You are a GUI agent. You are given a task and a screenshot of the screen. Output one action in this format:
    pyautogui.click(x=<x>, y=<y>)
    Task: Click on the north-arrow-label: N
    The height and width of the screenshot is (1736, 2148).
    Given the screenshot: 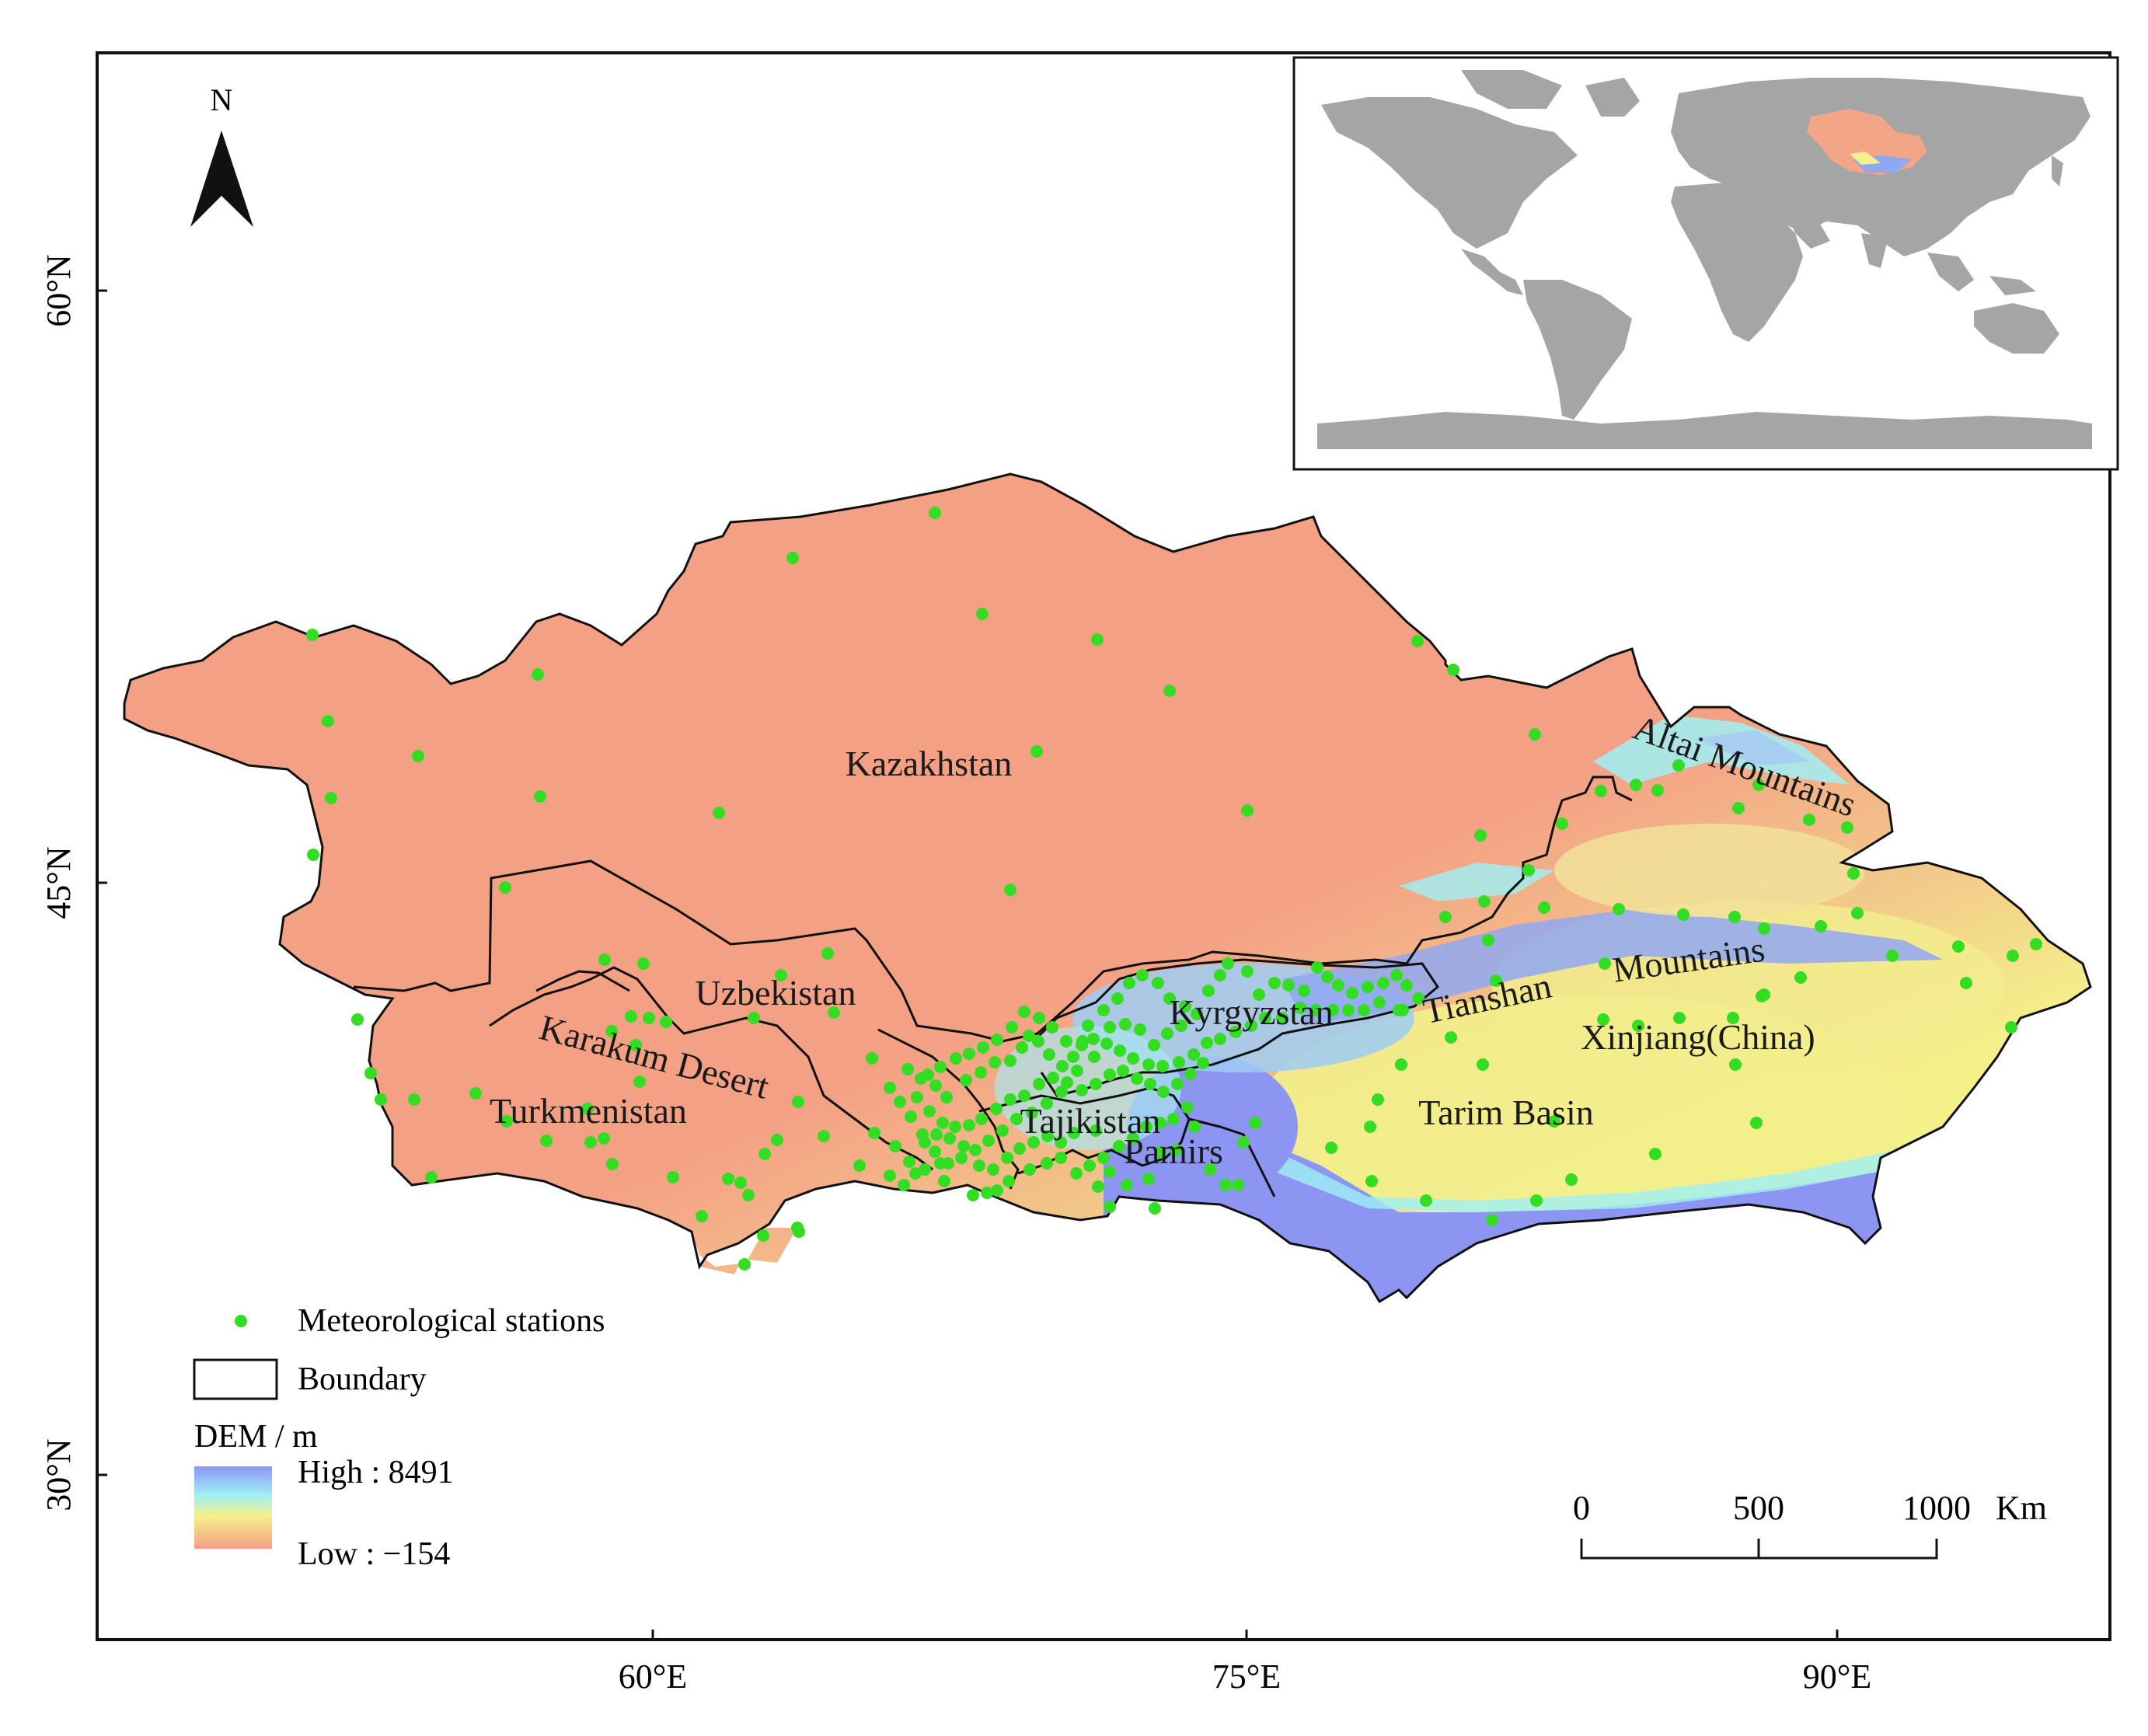 What is the action you would take?
    pyautogui.click(x=222, y=100)
    